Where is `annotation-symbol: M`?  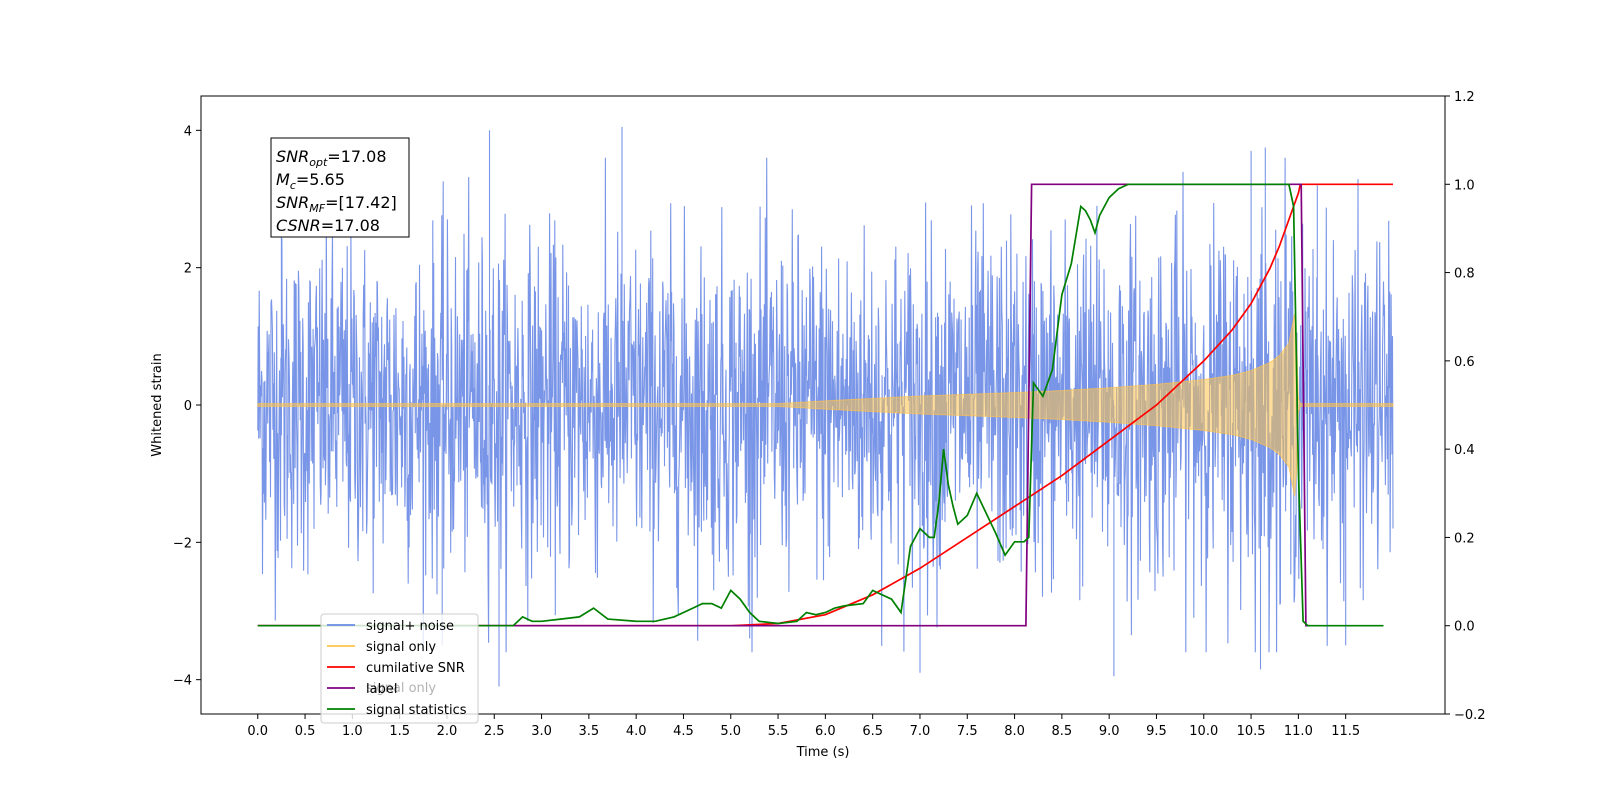 annotation-symbol: M is located at coordinates (283, 179).